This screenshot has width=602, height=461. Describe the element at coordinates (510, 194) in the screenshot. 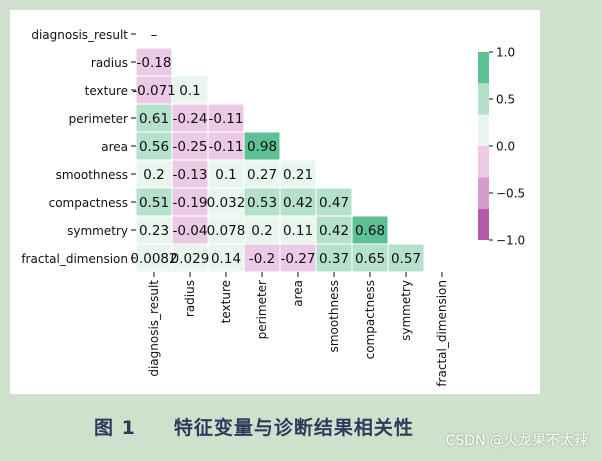

I see `colorbar-tick-label: −0.5` at that location.